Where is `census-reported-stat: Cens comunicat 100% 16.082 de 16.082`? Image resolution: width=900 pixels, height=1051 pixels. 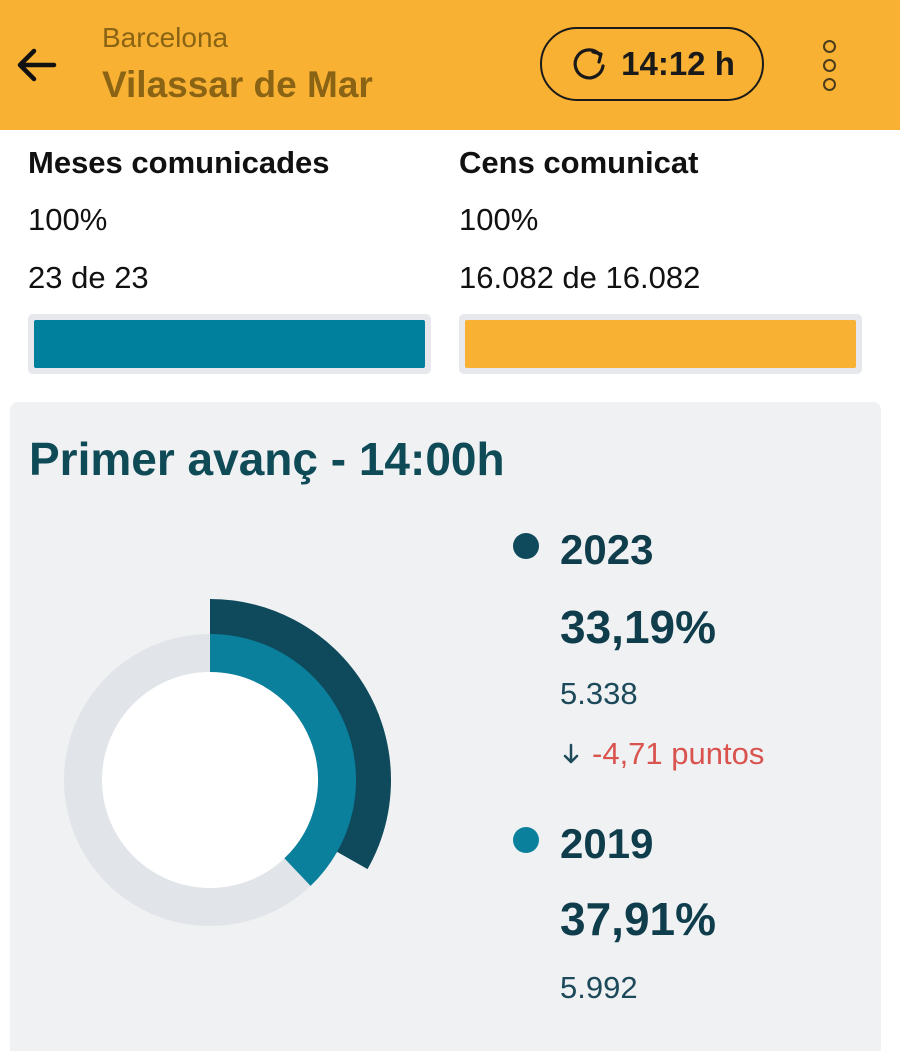 census-reported-stat: Cens comunicat 100% 16.082 de 16.082 is located at coordinates (661, 257).